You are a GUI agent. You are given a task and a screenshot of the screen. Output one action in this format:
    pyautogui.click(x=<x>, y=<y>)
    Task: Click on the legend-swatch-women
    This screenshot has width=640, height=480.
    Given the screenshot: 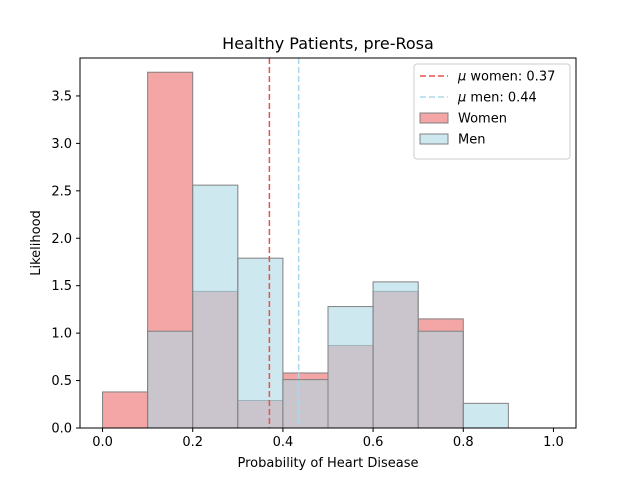 What is the action you would take?
    pyautogui.click(x=434, y=118)
    